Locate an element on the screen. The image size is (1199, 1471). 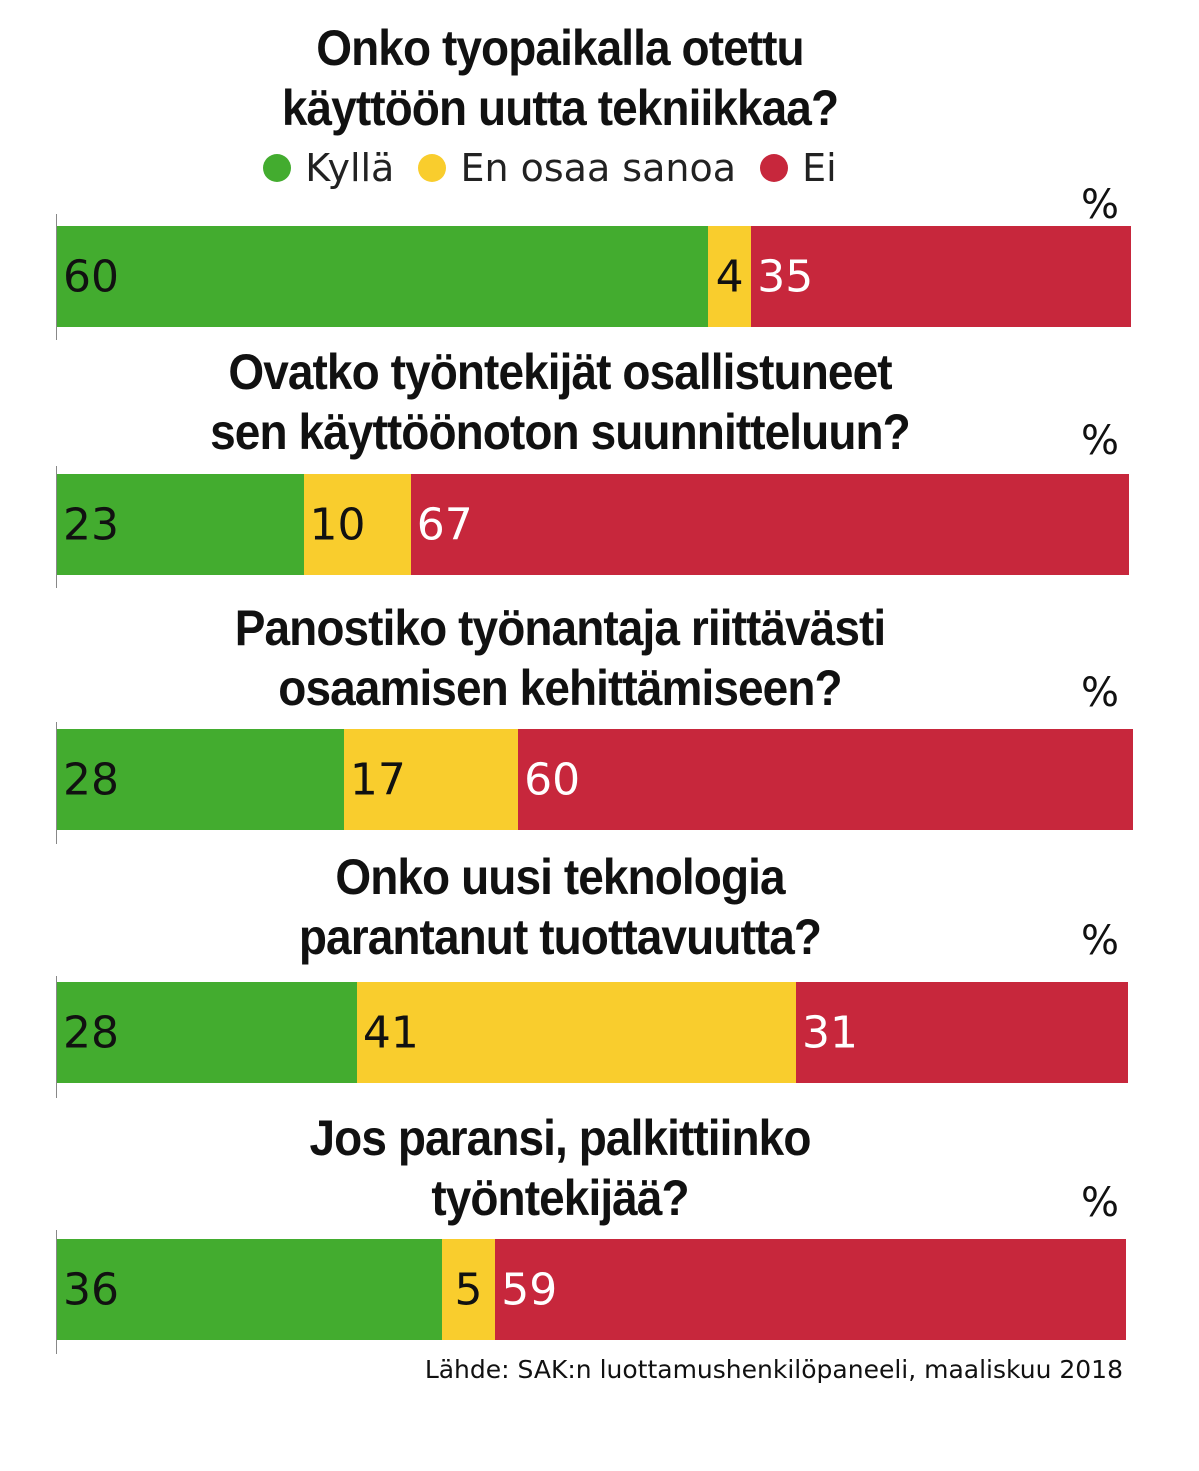
legend-item-no: Ei is located at coordinates (798, 168).